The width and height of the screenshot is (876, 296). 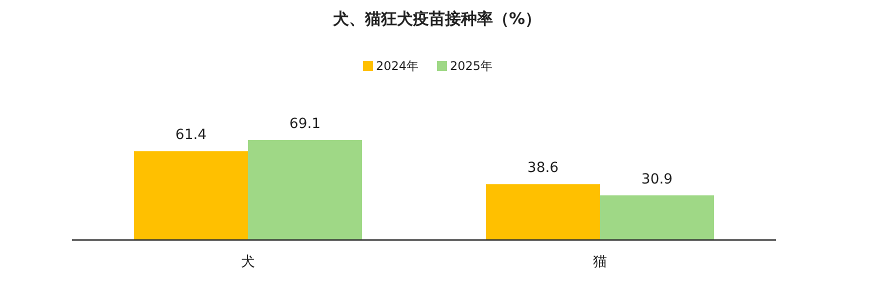 I want to click on data-label: 69.1, so click(x=305, y=124).